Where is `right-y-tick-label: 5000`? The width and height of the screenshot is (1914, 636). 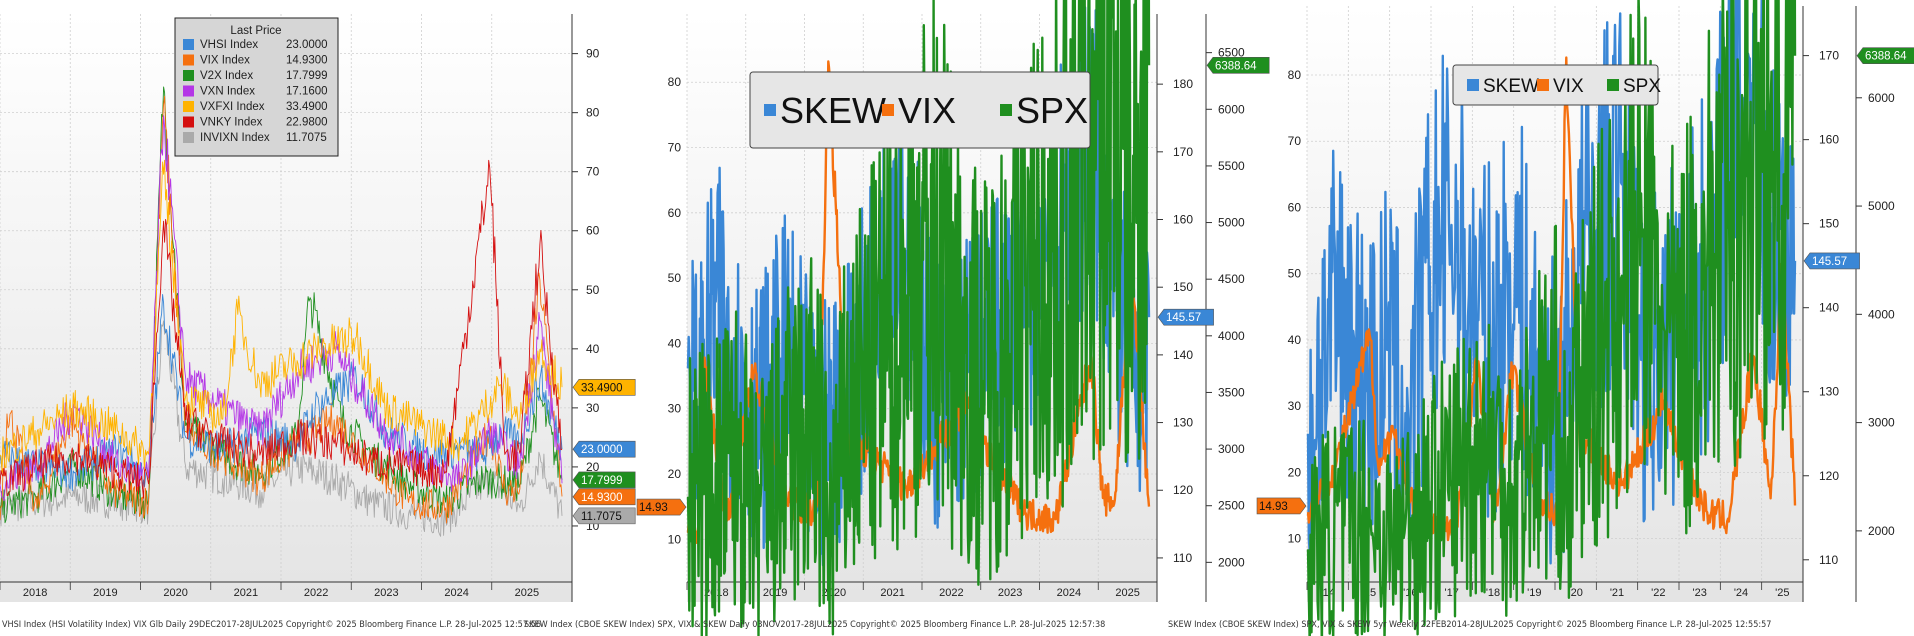
right-y-tick-label: 5000 is located at coordinates (1881, 206).